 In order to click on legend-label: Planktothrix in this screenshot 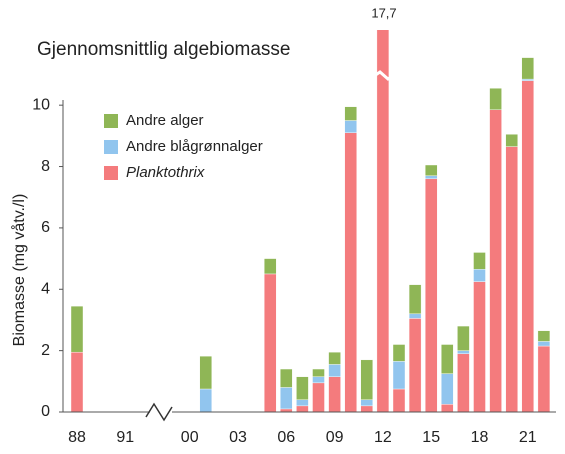, I will do `click(165, 172)`.